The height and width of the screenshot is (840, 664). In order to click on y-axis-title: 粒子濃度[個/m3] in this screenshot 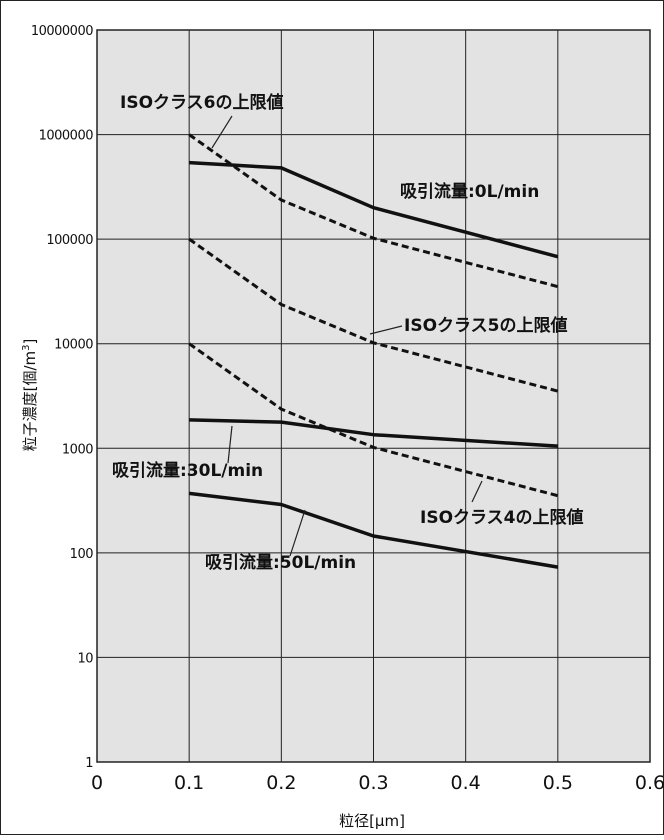, I will do `click(30, 395)`.